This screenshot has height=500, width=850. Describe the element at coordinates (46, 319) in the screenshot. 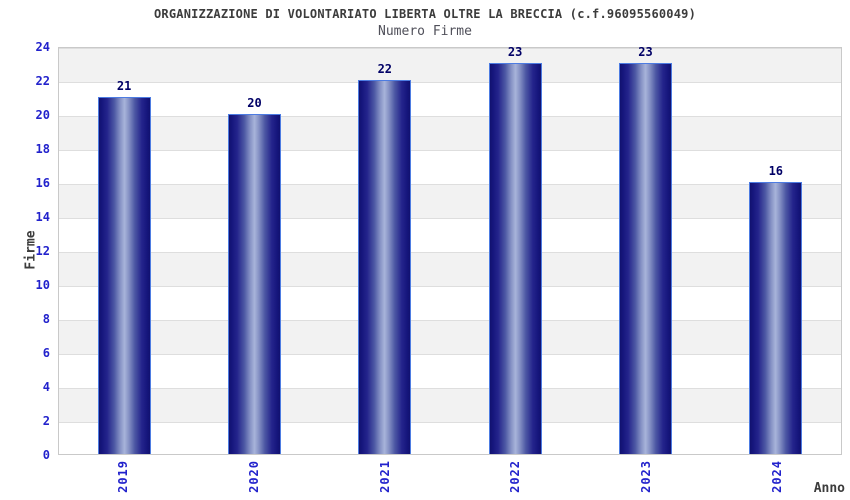

I see `y-tick-label-8: 8` at that location.